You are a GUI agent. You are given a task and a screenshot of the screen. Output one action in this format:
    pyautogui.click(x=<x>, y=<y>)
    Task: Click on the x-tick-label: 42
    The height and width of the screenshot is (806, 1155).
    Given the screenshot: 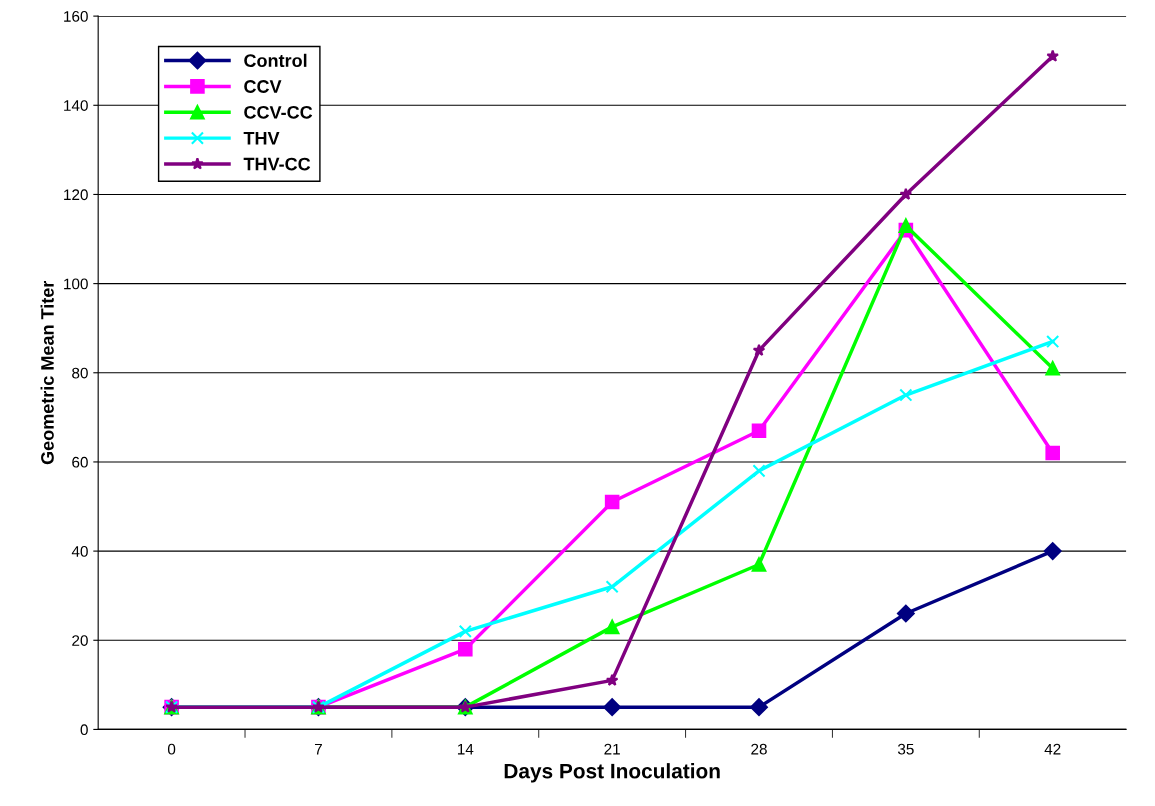 What is the action you would take?
    pyautogui.click(x=1052, y=749)
    